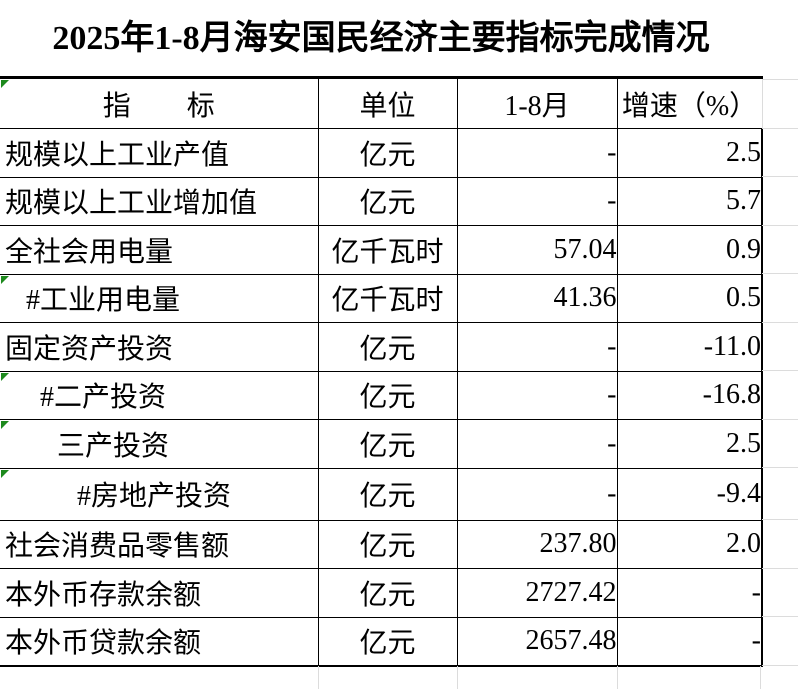  Describe the element at coordinates (89, 252) in the screenshot. I see `indicator-label: 全社会用电量` at that location.